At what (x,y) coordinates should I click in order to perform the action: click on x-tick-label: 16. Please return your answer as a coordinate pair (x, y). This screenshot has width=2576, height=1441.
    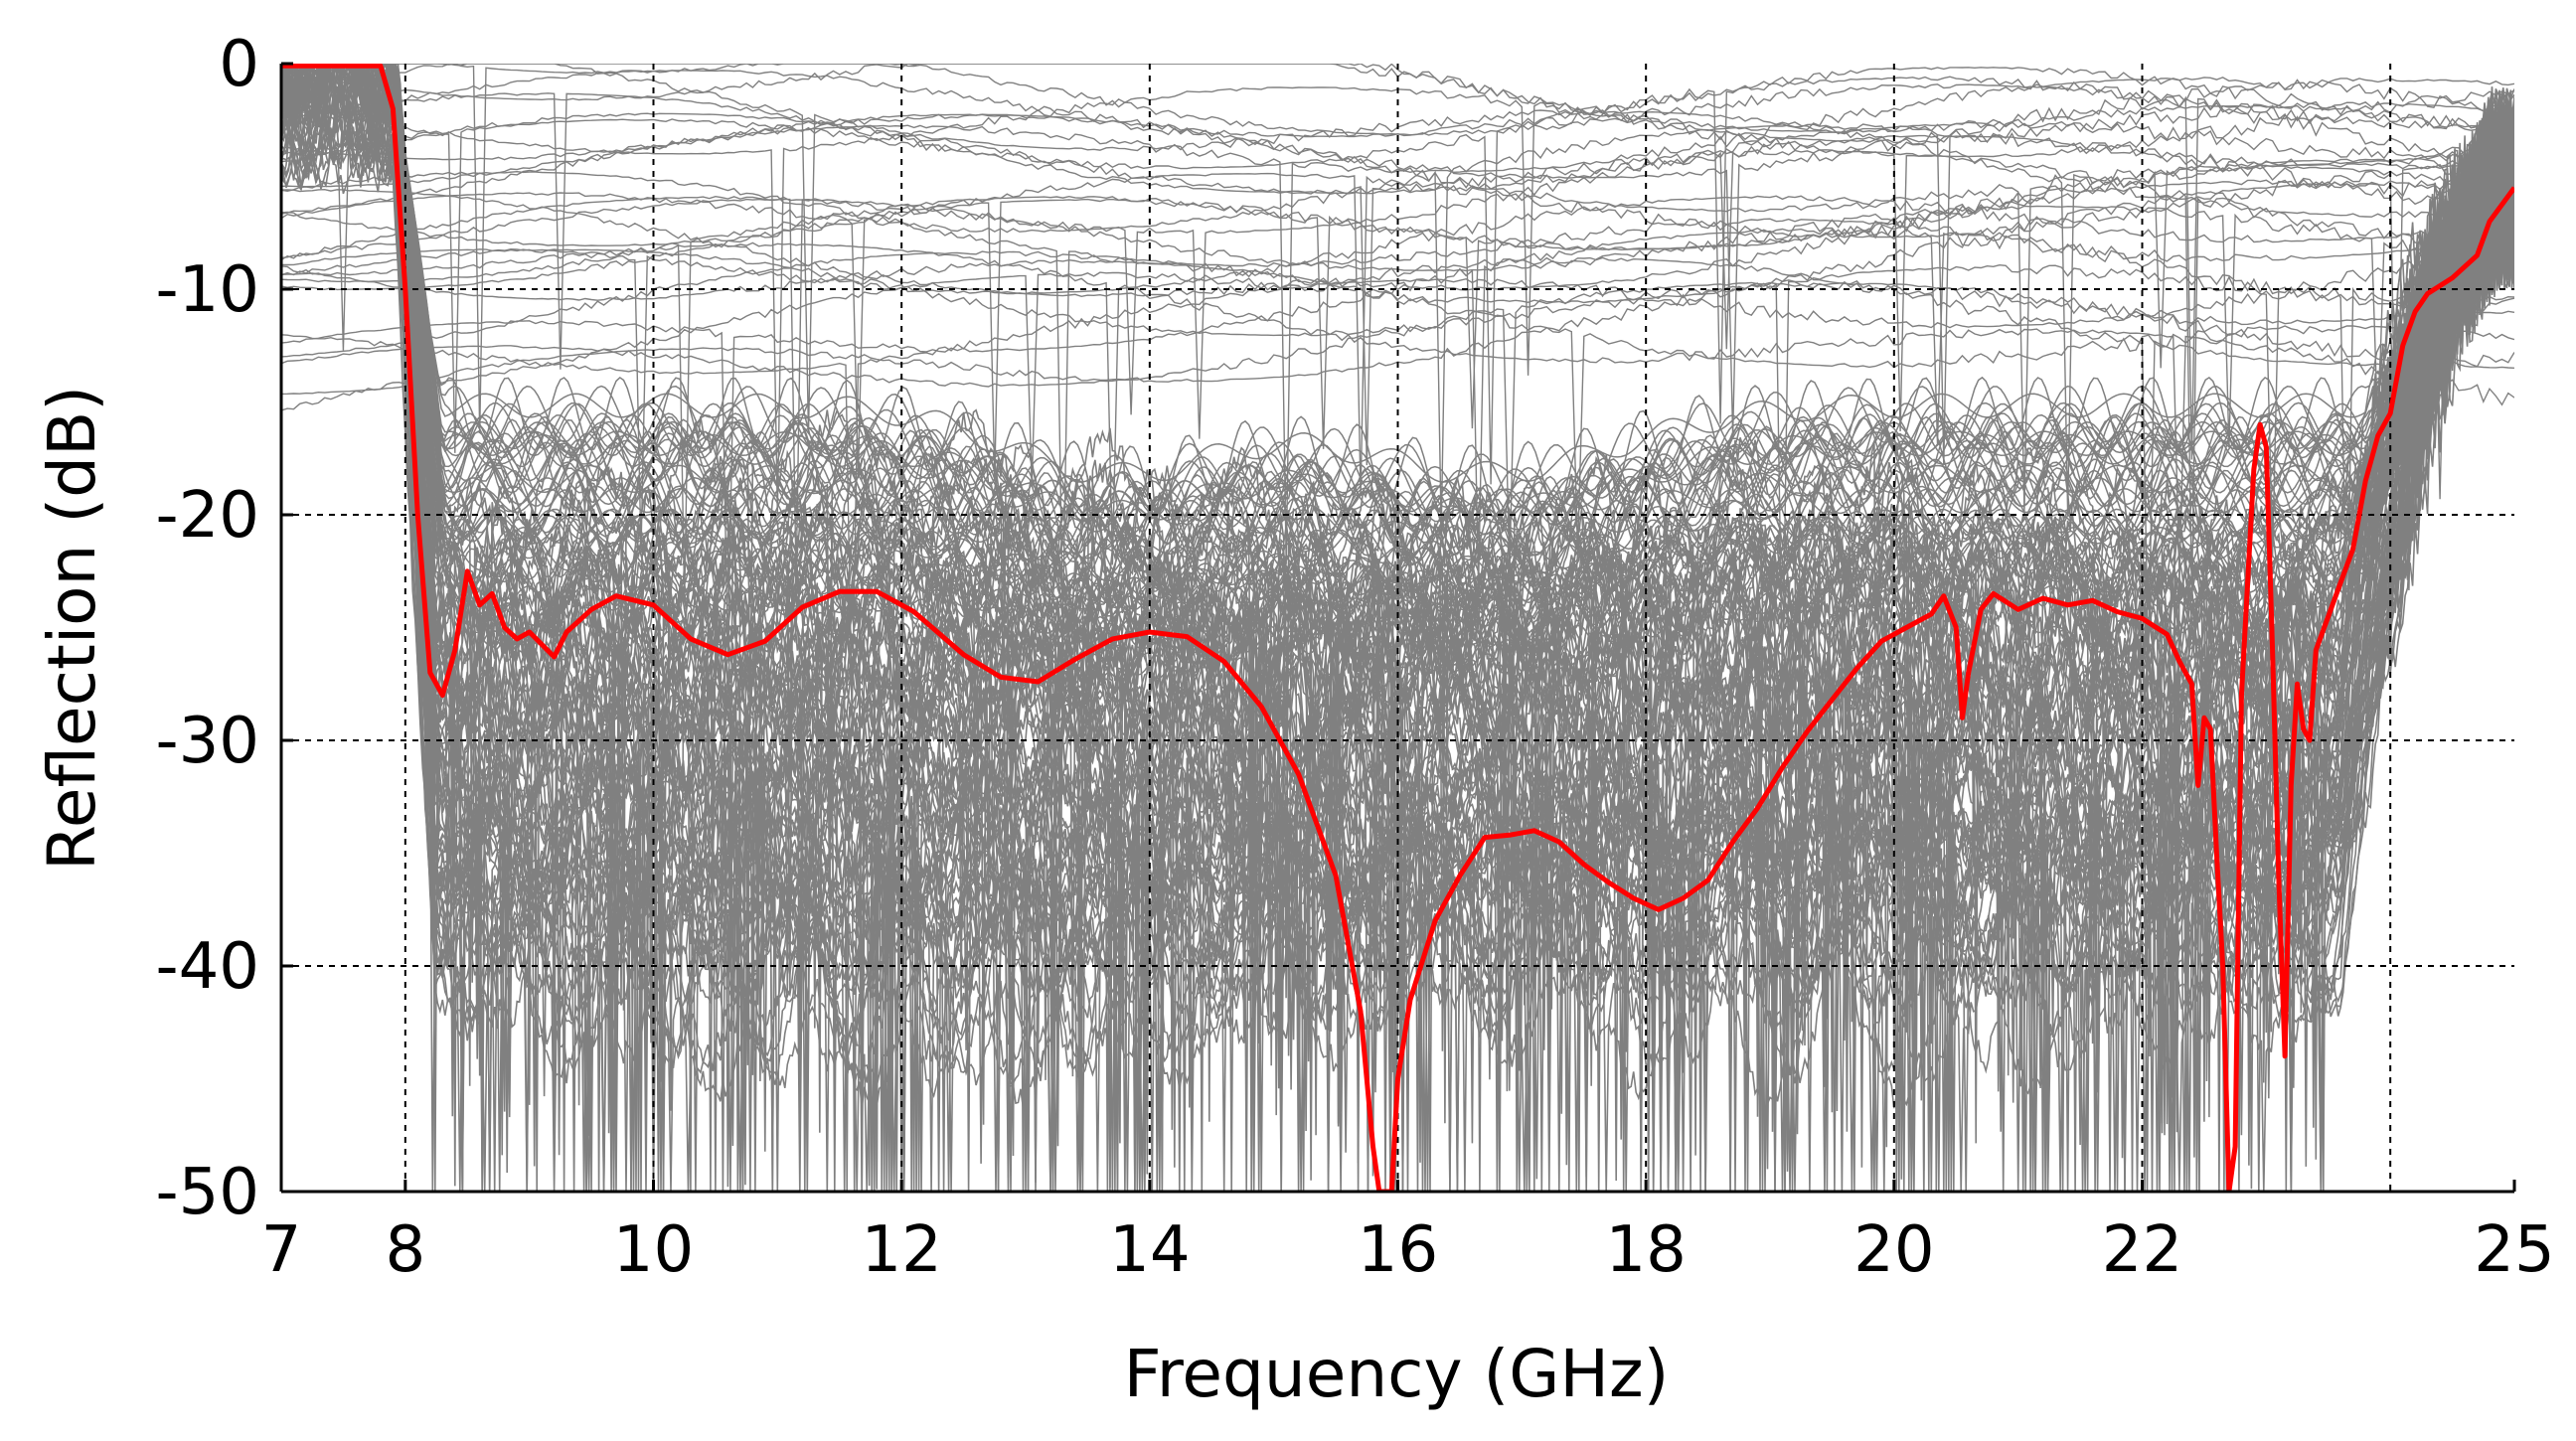
    Looking at the image, I should click on (1398, 1250).